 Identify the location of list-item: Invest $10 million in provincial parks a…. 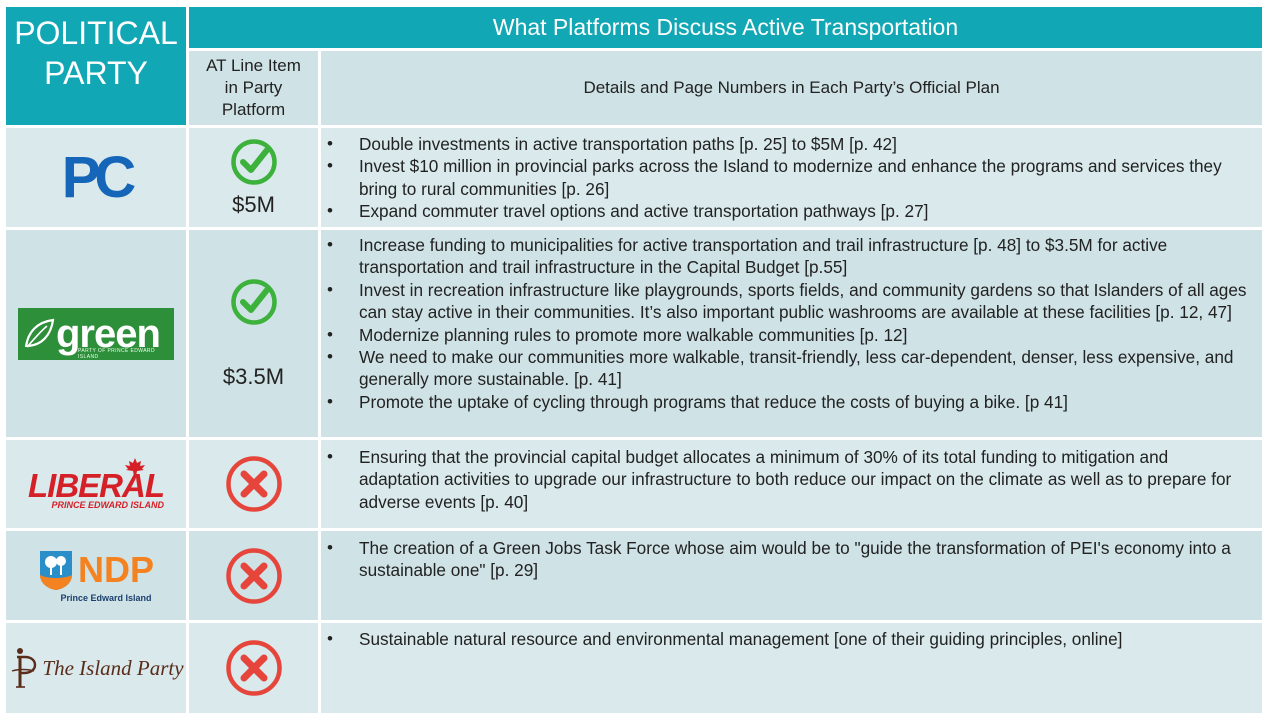
(786, 177).